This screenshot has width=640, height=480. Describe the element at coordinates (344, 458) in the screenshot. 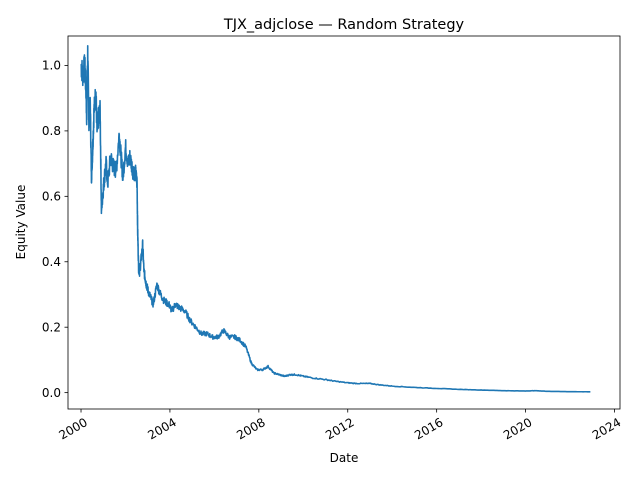

I see `x-axis-title: Date` at that location.